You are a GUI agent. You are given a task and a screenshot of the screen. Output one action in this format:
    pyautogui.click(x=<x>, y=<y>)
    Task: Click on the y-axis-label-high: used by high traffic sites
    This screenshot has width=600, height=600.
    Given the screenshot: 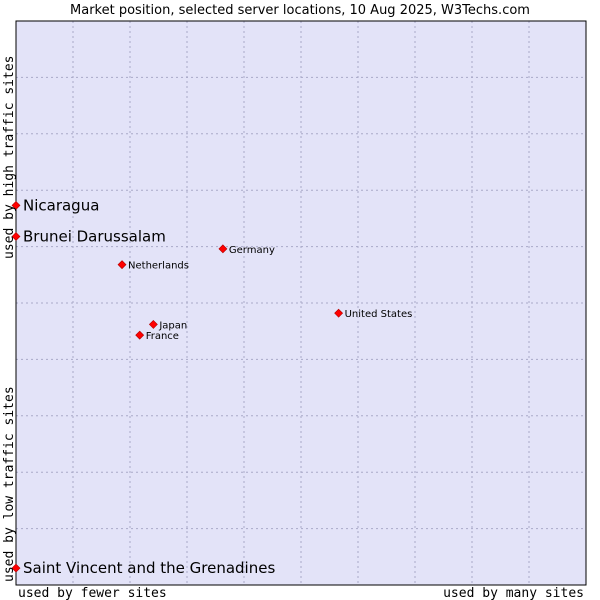 What is the action you would take?
    pyautogui.click(x=9, y=158)
    